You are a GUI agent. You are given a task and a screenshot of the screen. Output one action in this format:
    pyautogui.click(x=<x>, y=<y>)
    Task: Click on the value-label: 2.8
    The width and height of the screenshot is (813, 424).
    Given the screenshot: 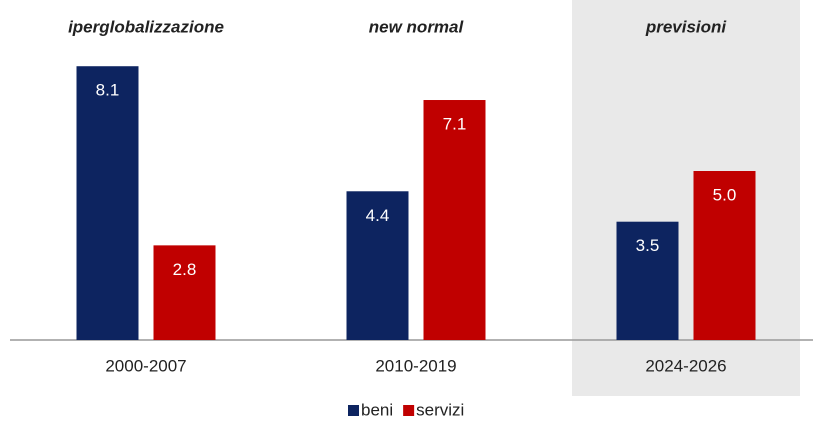 What is the action you would take?
    pyautogui.click(x=185, y=269)
    